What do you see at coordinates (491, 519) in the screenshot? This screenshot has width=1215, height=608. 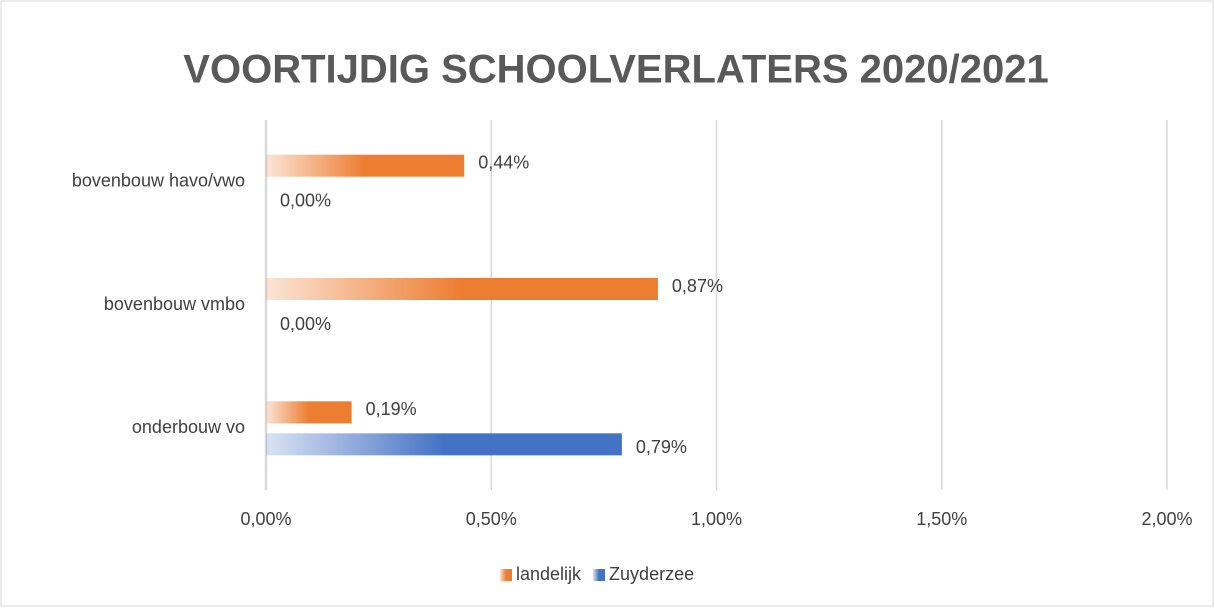 I see `x-tick-label: 0,50%` at bounding box center [491, 519].